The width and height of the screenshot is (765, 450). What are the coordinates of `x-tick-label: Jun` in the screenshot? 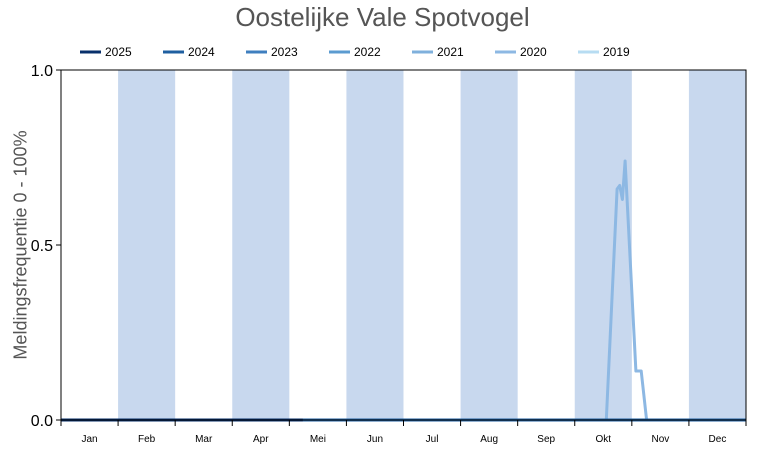 It's located at (375, 439).